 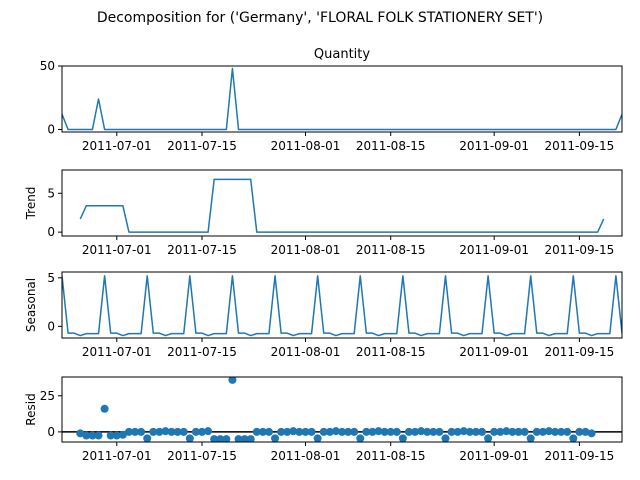 I want to click on series-line-trend, so click(x=342, y=205).